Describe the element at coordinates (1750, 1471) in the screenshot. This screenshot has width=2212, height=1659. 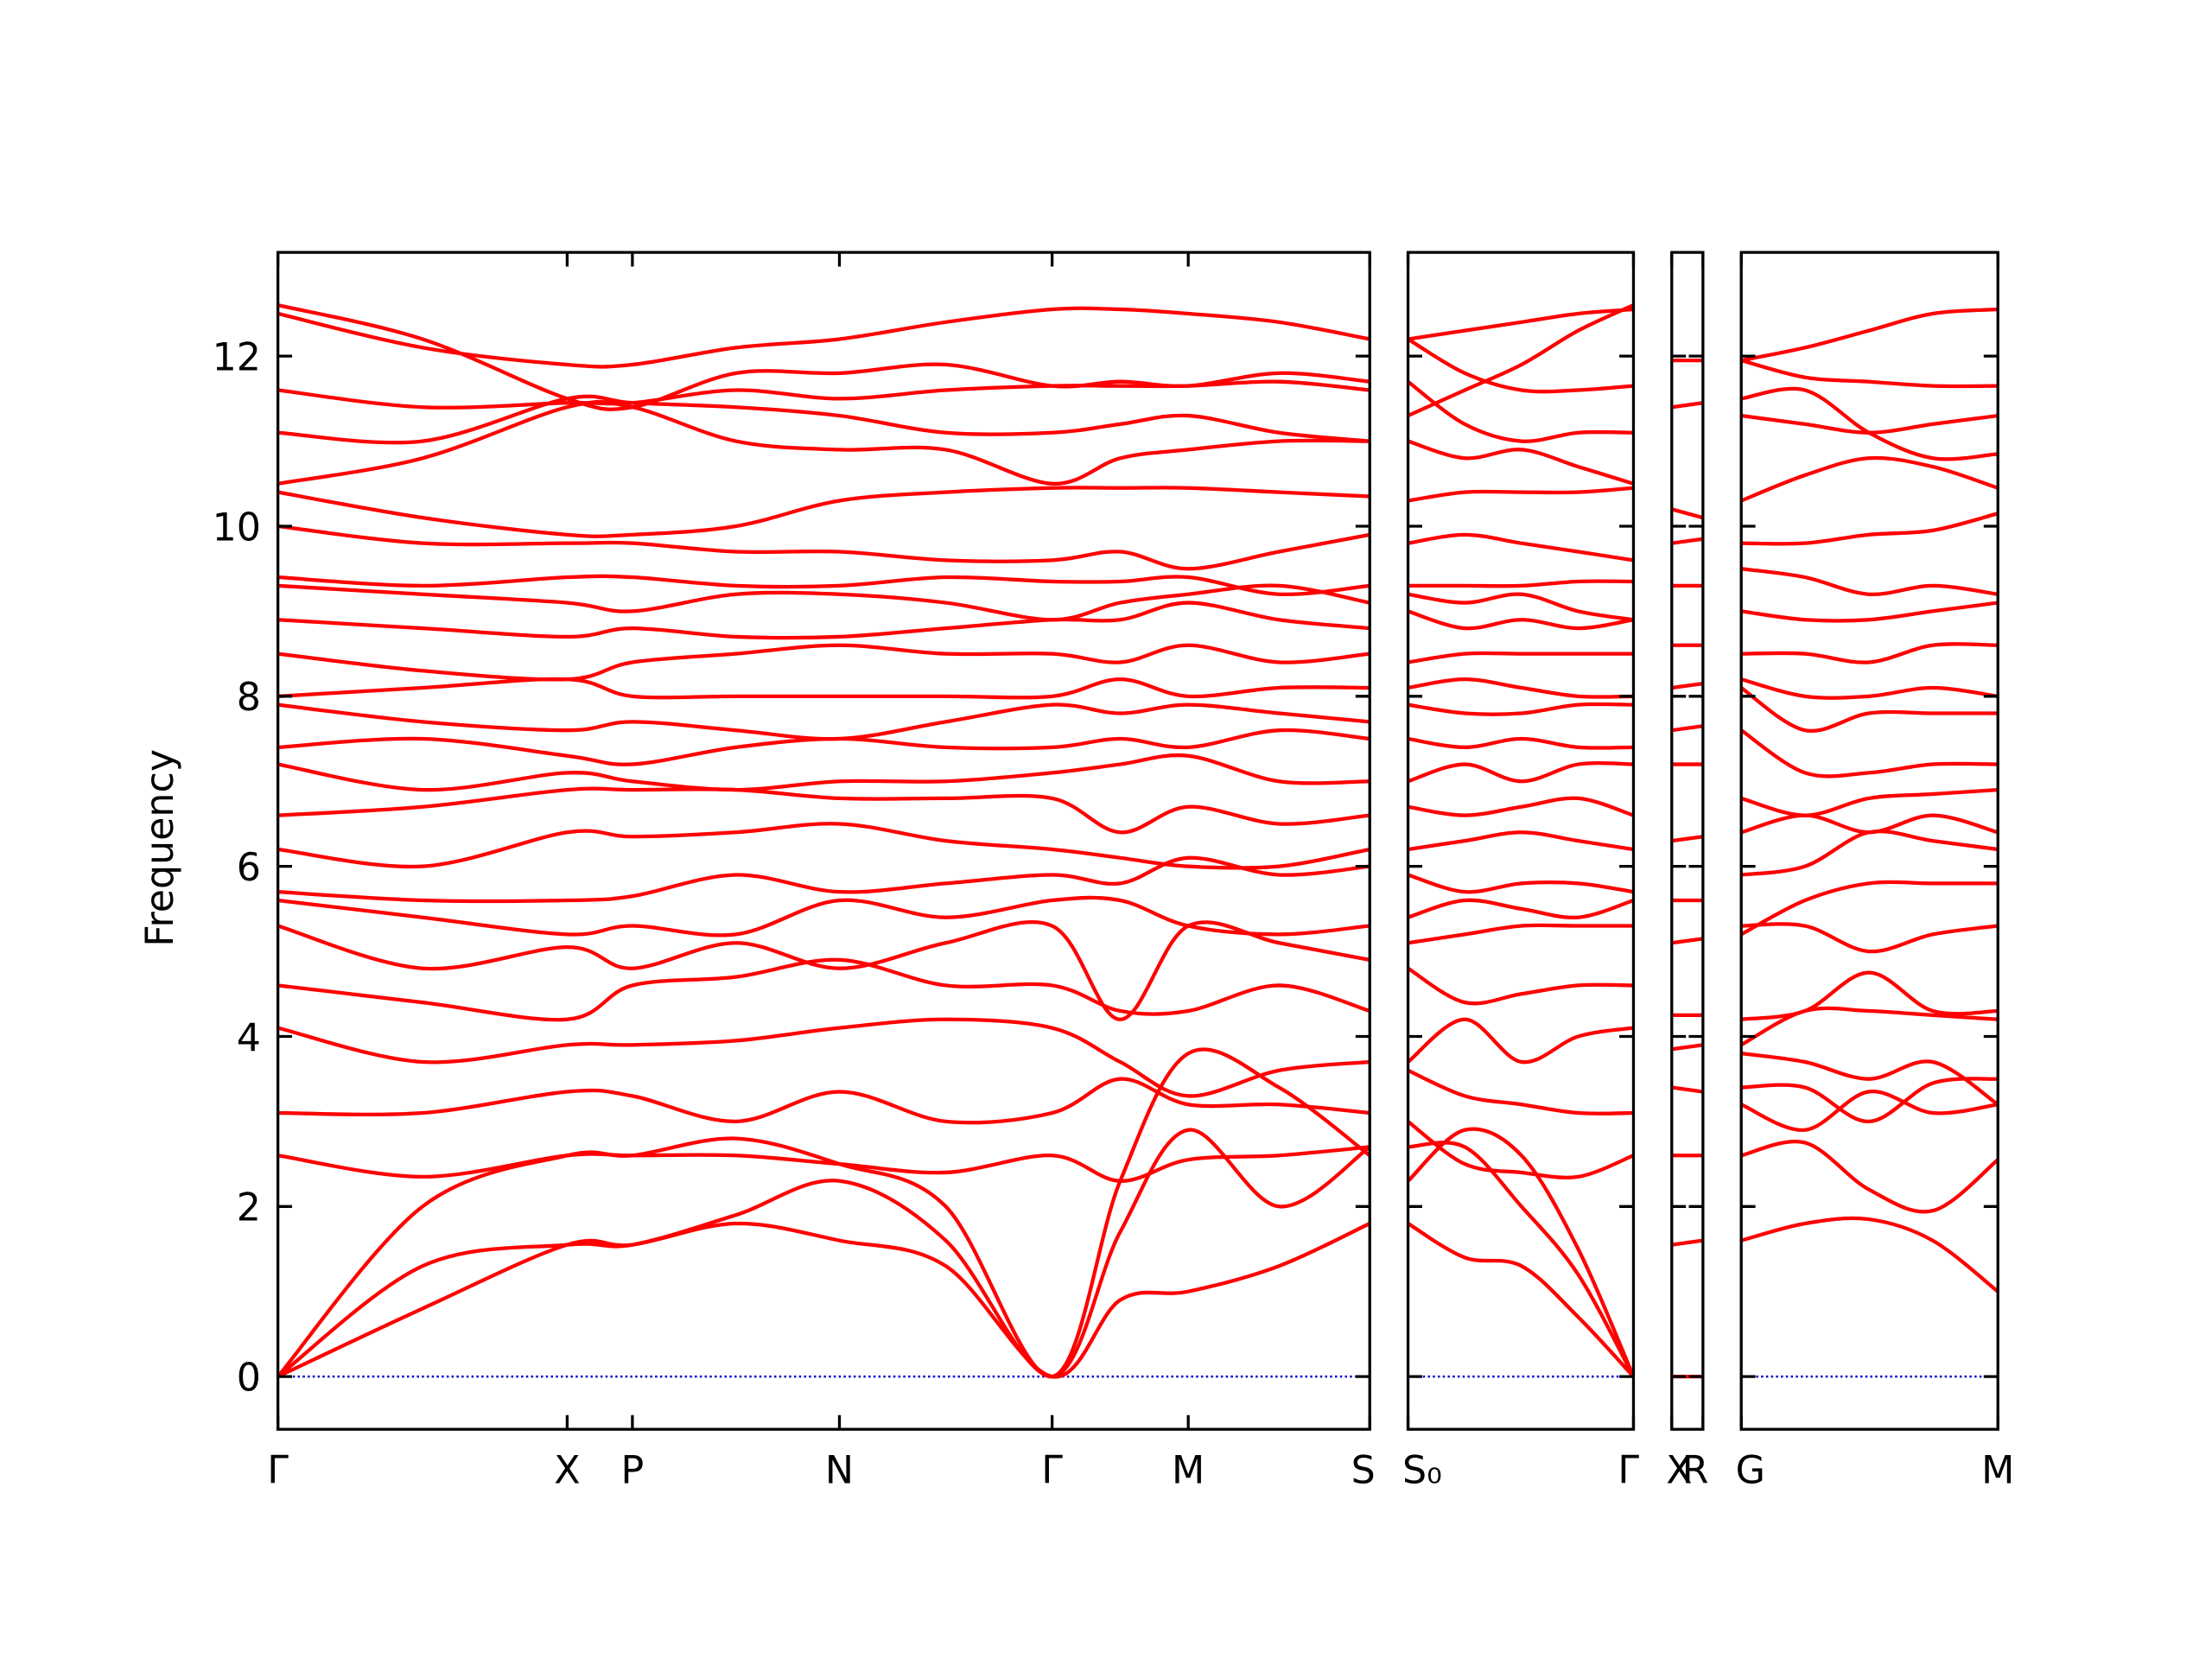
I see `x-tick-label: G` at that location.